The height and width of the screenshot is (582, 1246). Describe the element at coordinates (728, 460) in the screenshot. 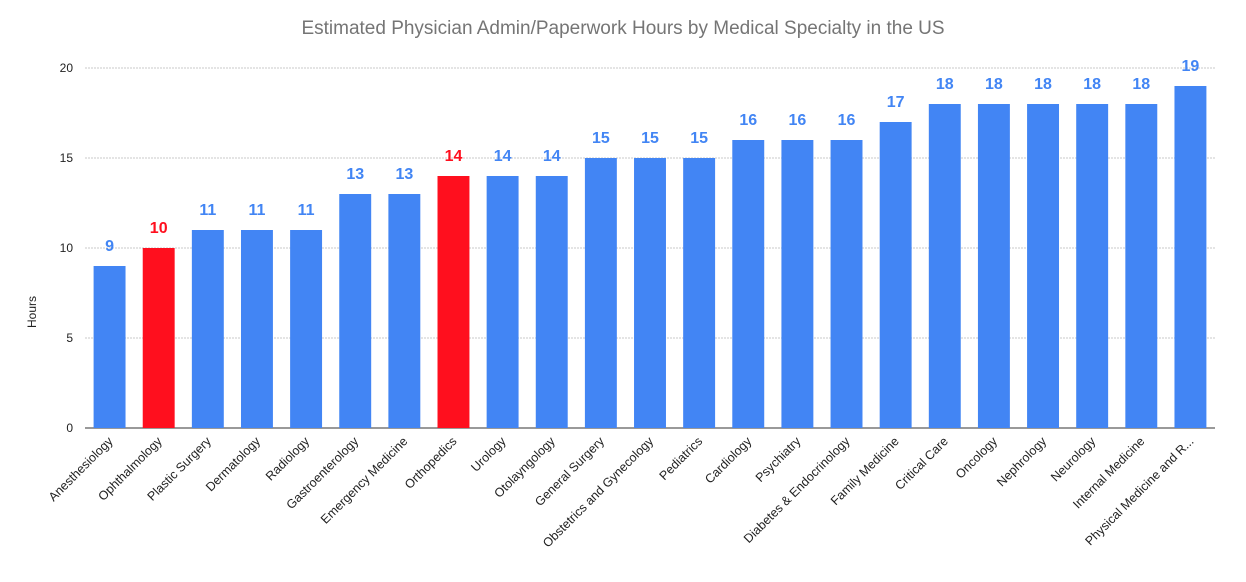

I see `category-label: Cardiology` at that location.